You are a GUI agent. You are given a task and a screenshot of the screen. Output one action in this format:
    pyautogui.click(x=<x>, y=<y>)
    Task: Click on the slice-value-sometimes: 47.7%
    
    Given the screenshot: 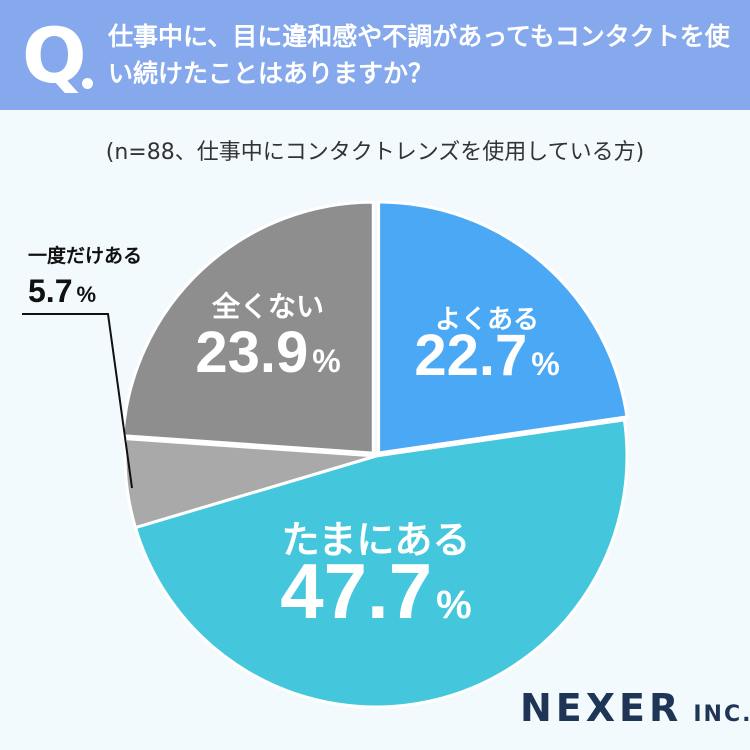 What is the action you would take?
    pyautogui.click(x=375, y=591)
    